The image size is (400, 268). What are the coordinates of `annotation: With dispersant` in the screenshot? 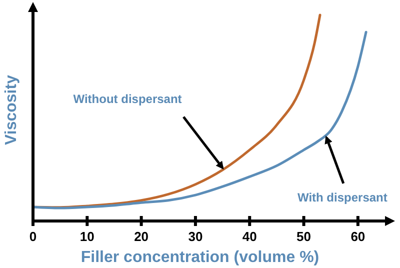 It's located at (342, 197).